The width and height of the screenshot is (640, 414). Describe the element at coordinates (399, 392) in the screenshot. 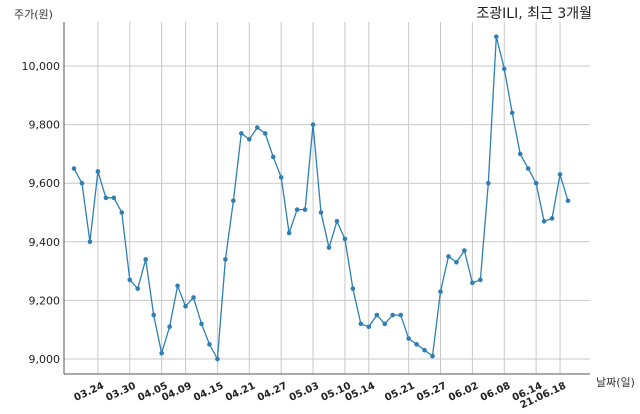

I see `x-tick-label: 05.21` at that location.